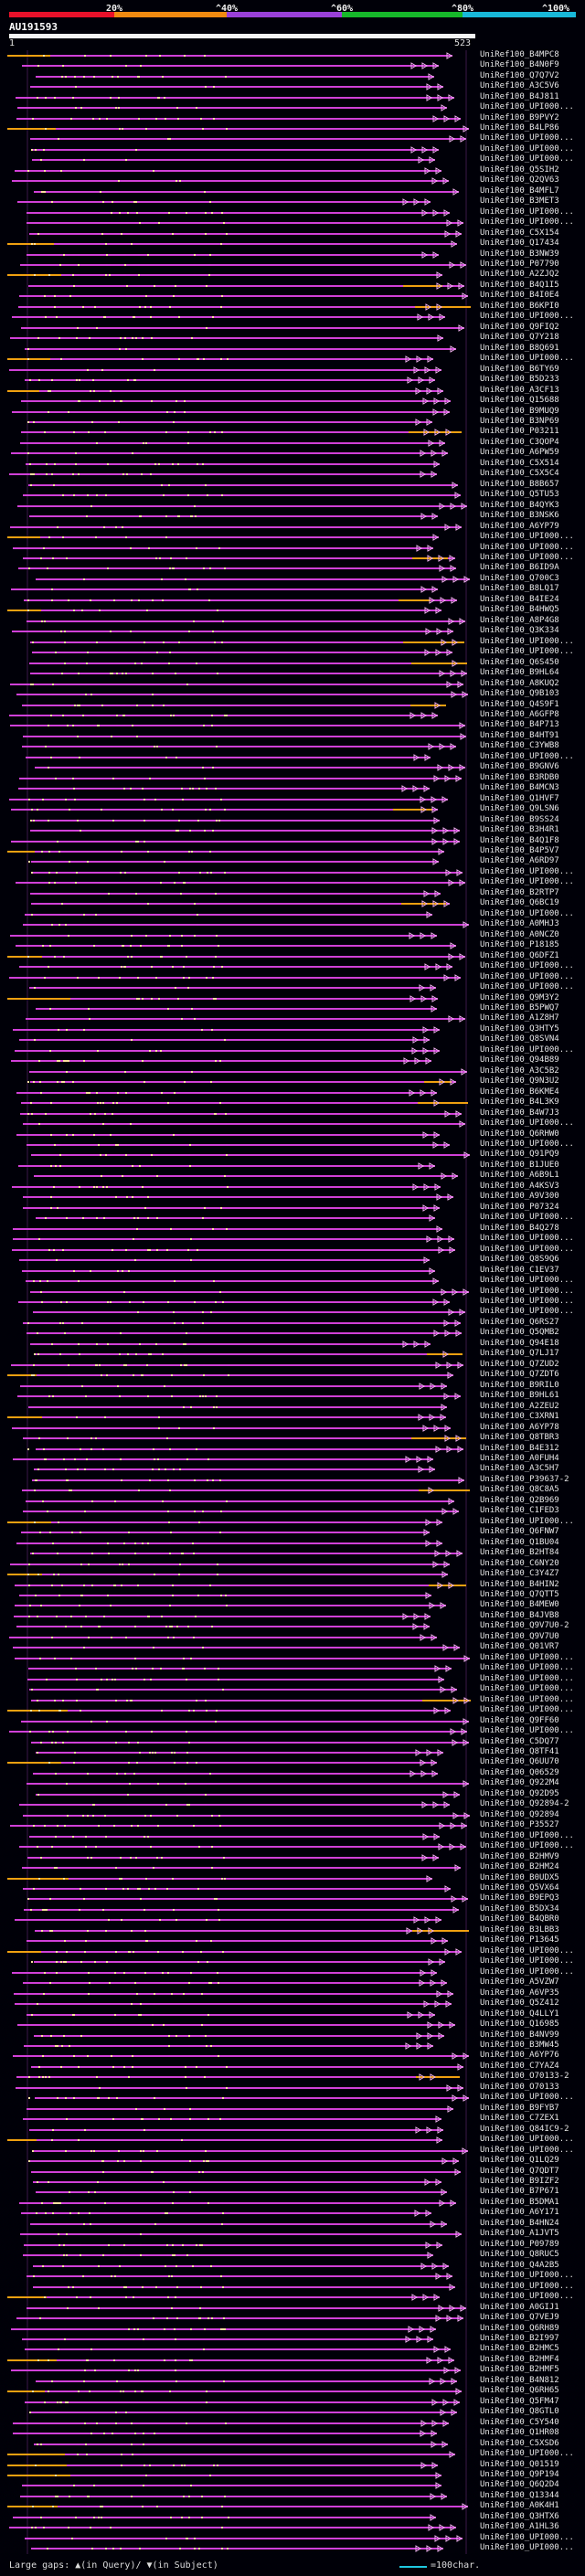 The image size is (585, 2576). I want to click on hit-label: UniRef100_Q9V7U0, so click(519, 1636).